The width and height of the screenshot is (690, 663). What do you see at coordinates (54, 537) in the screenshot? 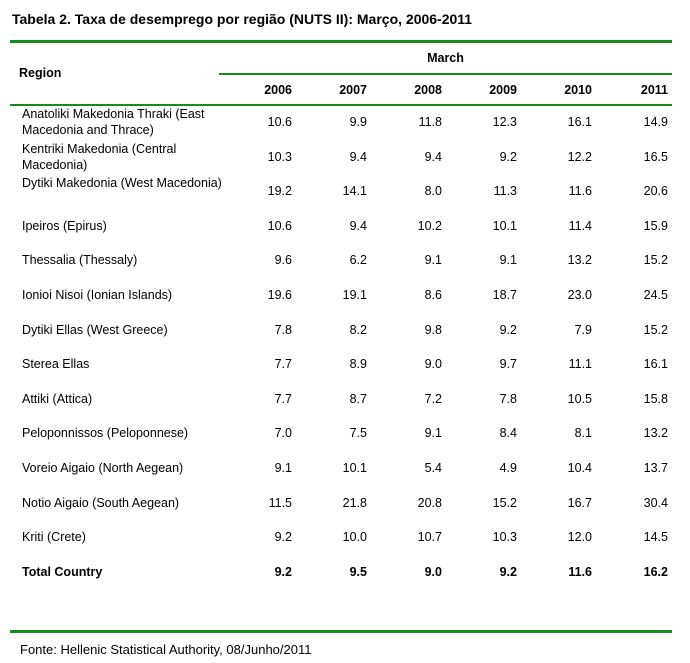
I see `region-cell: Kriti (Crete)` at bounding box center [54, 537].